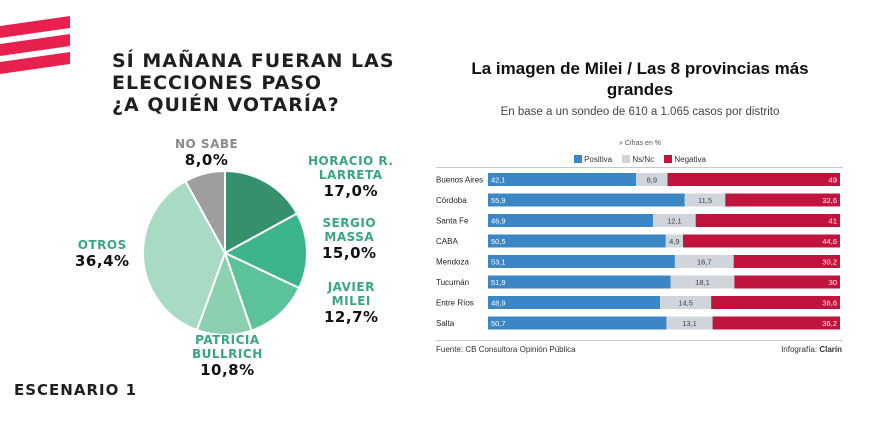 The height and width of the screenshot is (431, 887). I want to click on bar-value-label: 13,1, so click(689, 323).